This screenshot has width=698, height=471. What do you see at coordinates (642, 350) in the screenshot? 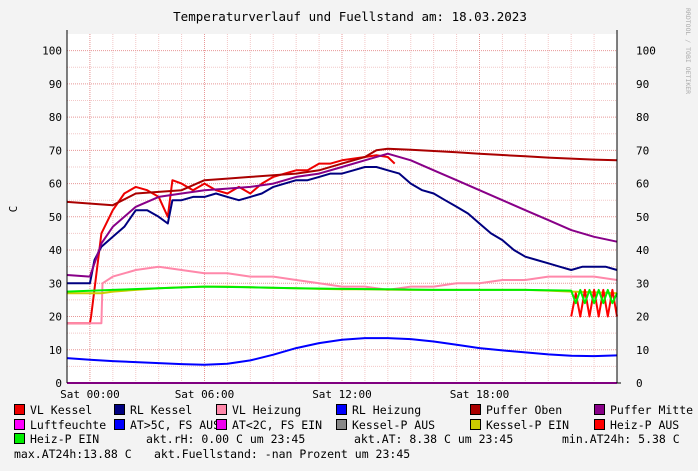
I see `y-tick-label-right: 10` at bounding box center [642, 350].